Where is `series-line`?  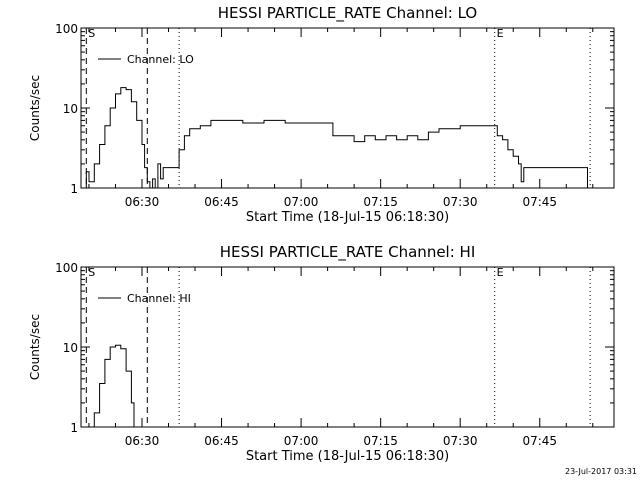
series-line is located at coordinates (113, 386).